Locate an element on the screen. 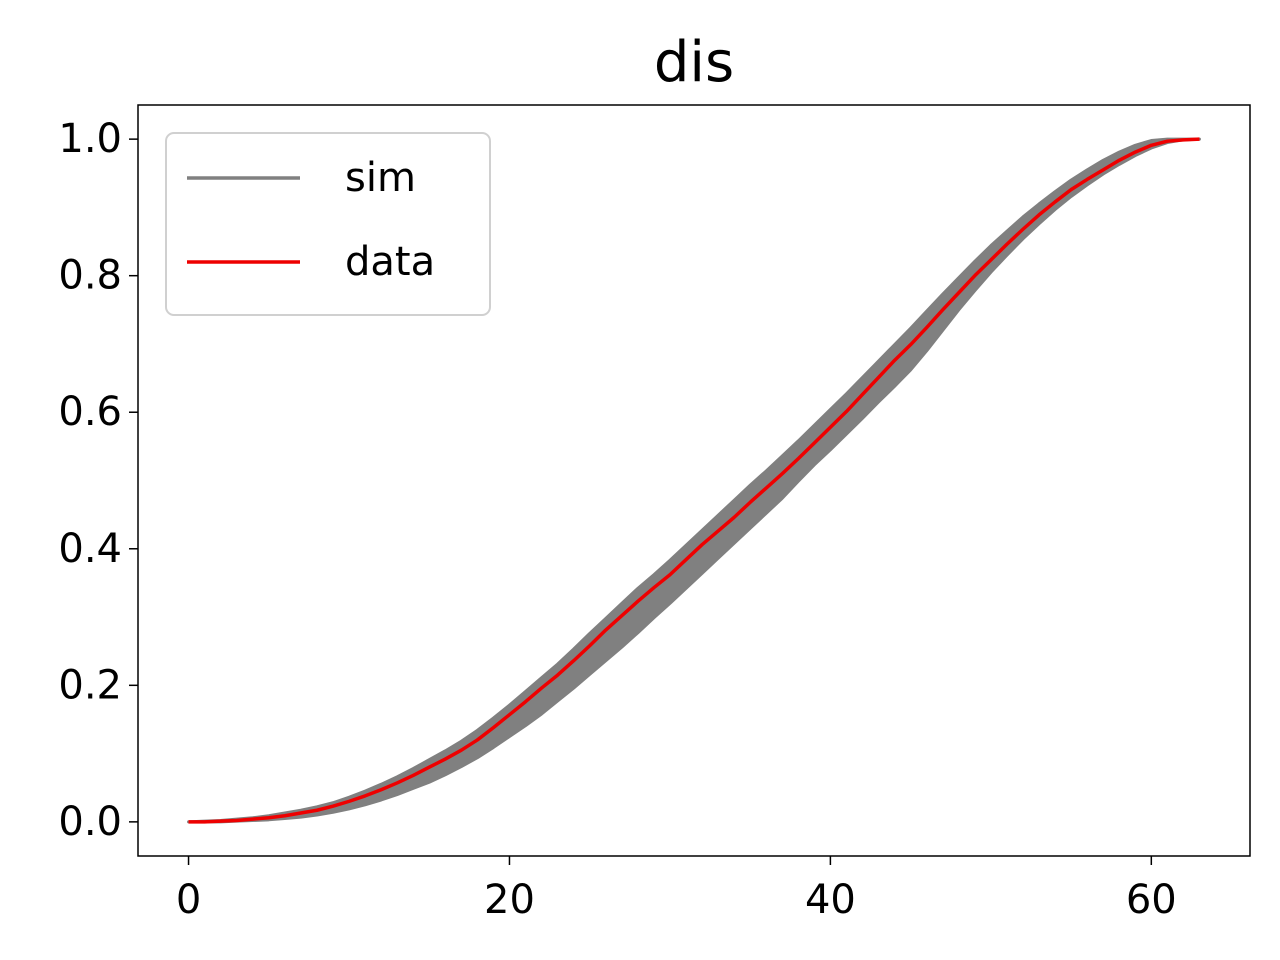 The width and height of the screenshot is (1280, 960). y-tick-label: 0.8 is located at coordinates (90, 276).